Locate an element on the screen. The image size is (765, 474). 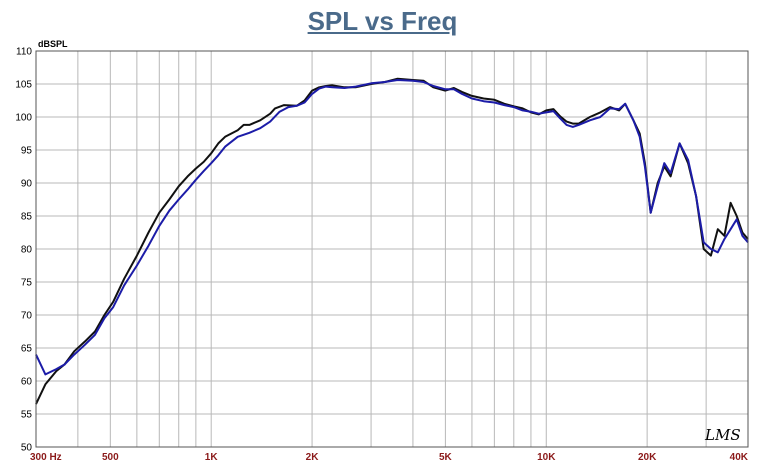
x-tick-label: 5K is located at coordinates (446, 457).